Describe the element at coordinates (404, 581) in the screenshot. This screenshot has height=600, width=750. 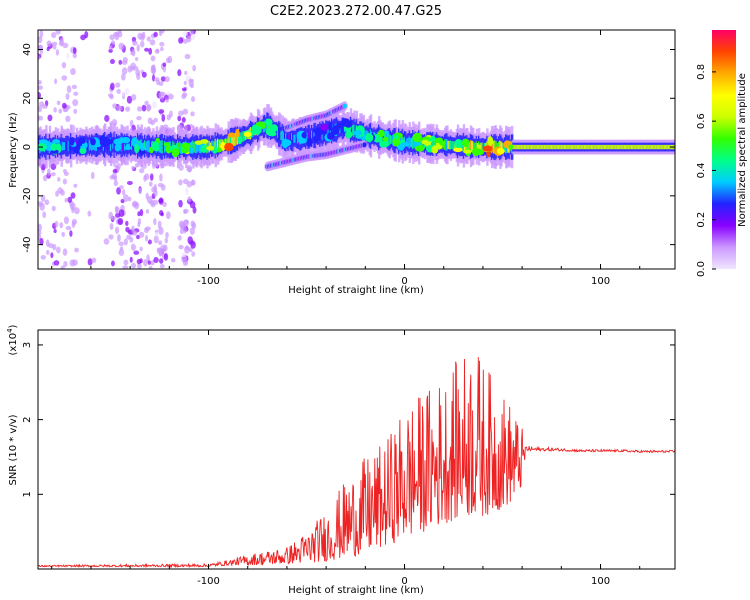
I see `snr-xtick-label: 0` at that location.